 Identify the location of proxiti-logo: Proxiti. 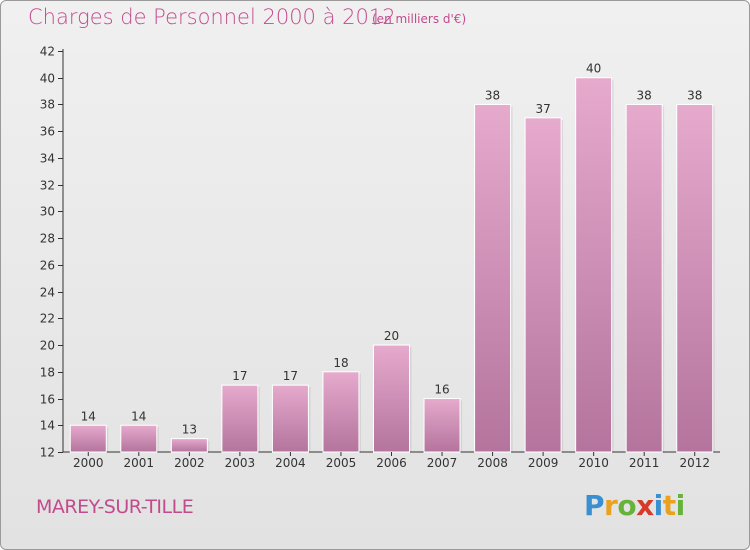
(634, 505).